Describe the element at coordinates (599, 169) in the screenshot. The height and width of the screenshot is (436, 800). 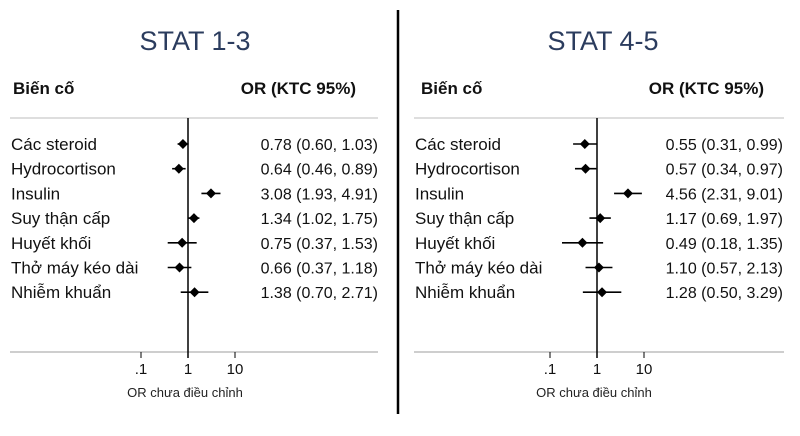
I see `forest-row-hydrocortison: Hydrocortison 0.57 (0.34, 0.97)` at that location.